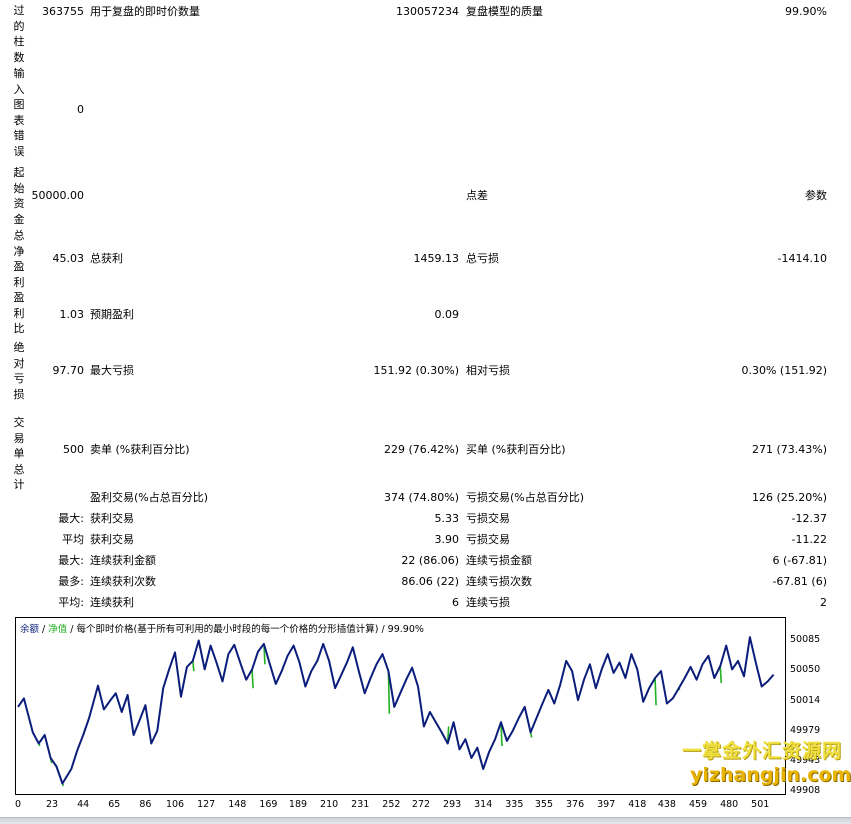 Image resolution: width=851 pixels, height=824 pixels. What do you see at coordinates (806, 11) in the screenshot?
I see `model-quality-value: 99.90%` at bounding box center [806, 11].